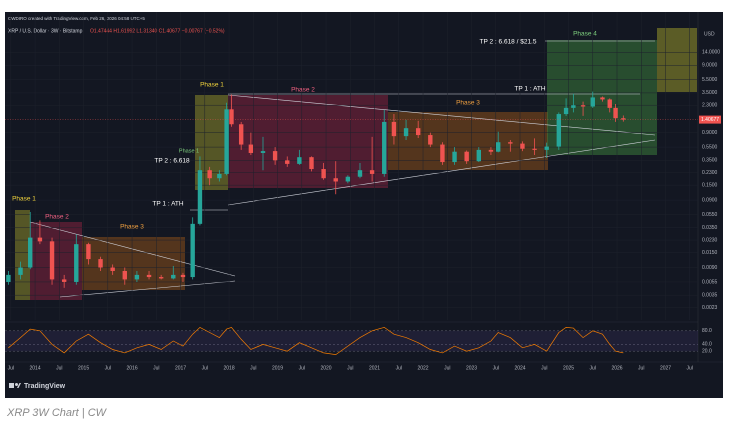  What do you see at coordinates (180, 368) in the screenshot?
I see `x-tick-label: 2017` at bounding box center [180, 368].